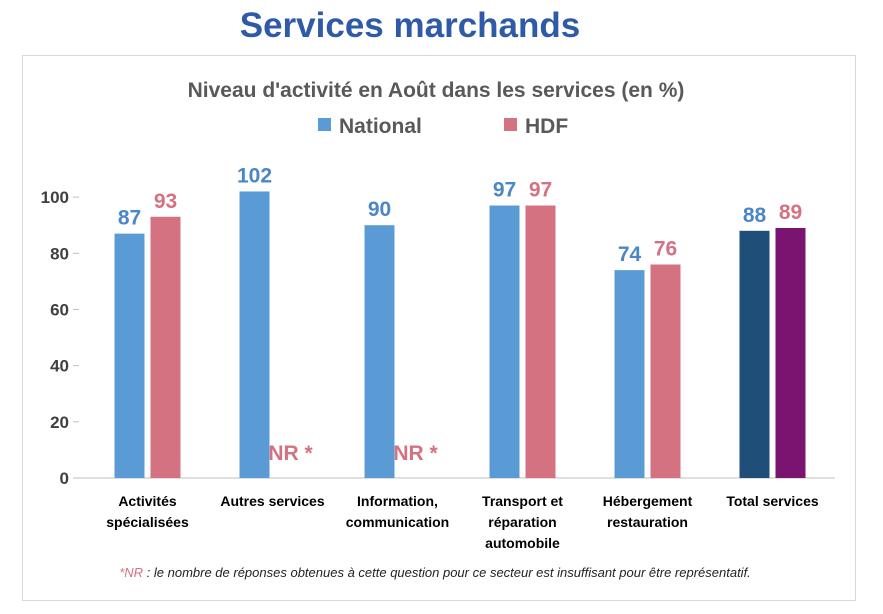  Describe the element at coordinates (254, 175) in the screenshot. I see `data-label: 102` at that location.